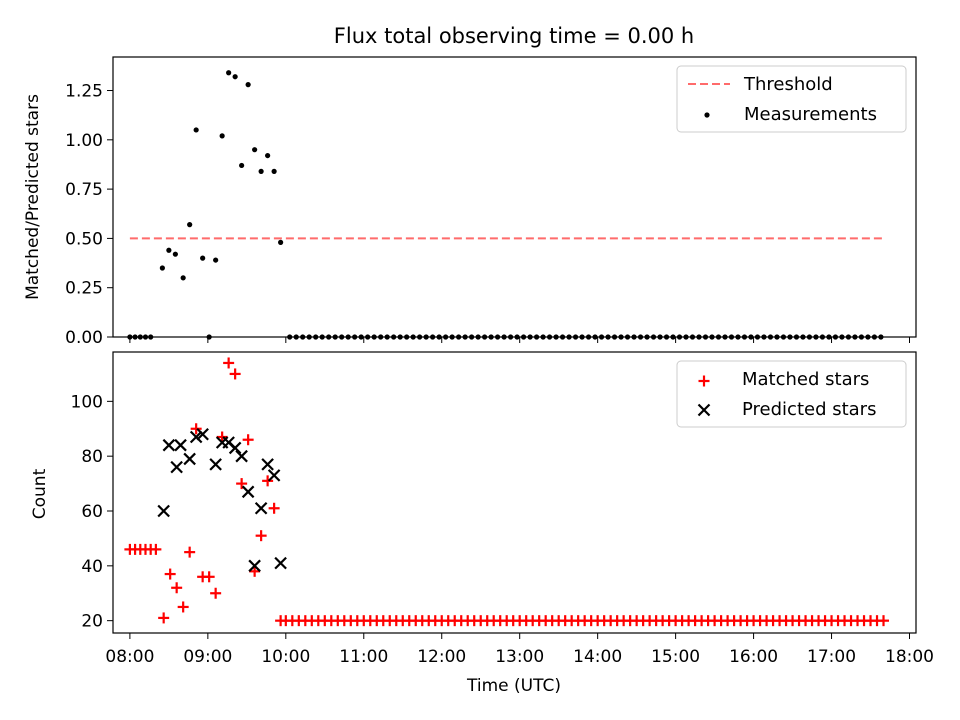  Describe the element at coordinates (87, 402) in the screenshot. I see `bottom-y-tick-label: 100` at that location.